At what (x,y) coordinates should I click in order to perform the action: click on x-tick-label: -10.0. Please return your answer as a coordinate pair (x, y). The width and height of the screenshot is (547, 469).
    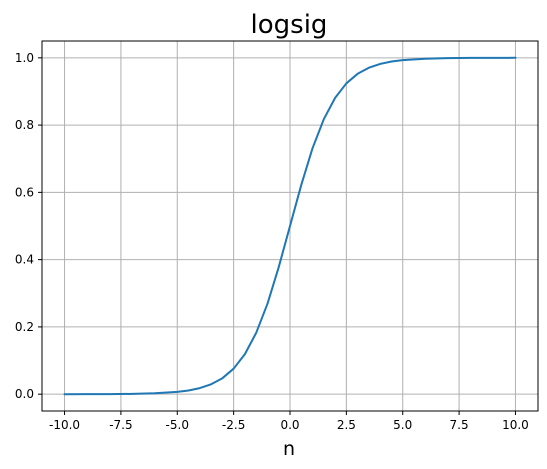
    Looking at the image, I should click on (64, 425).